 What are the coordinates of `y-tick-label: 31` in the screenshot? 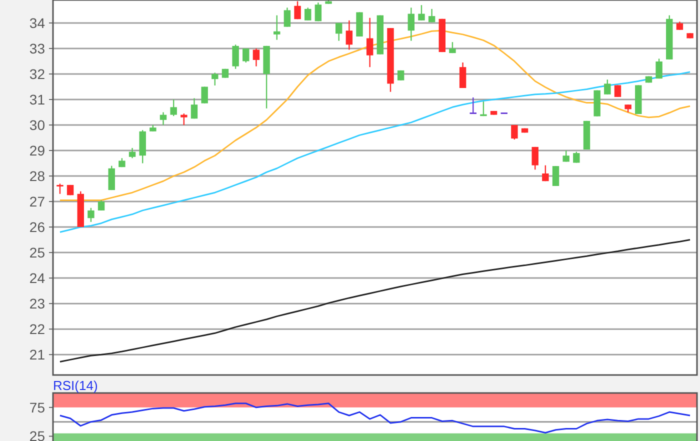 It's located at (37, 99).